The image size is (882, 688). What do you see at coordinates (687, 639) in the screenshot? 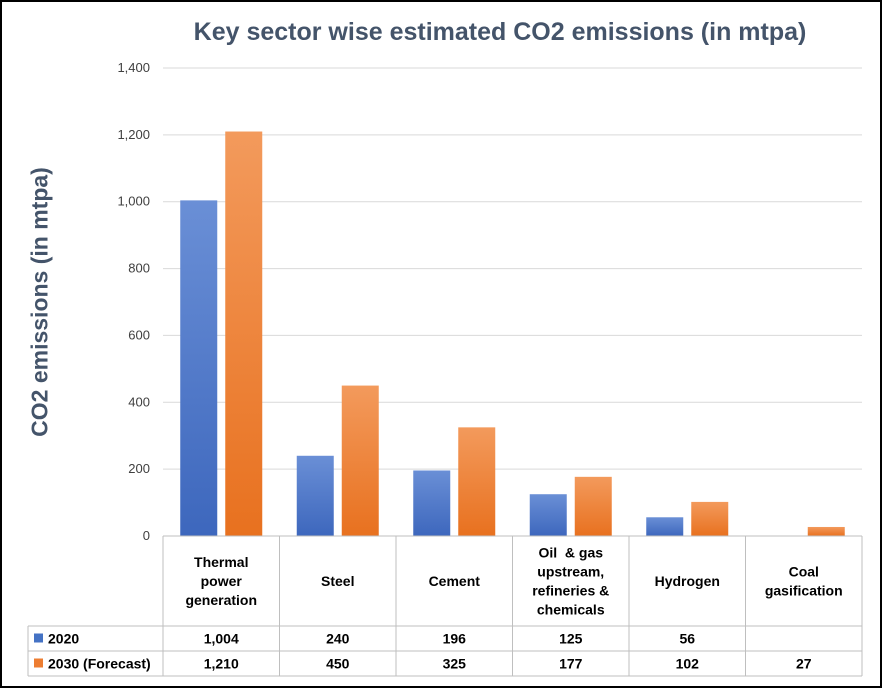
I see `data-table-value: 56` at bounding box center [687, 639].